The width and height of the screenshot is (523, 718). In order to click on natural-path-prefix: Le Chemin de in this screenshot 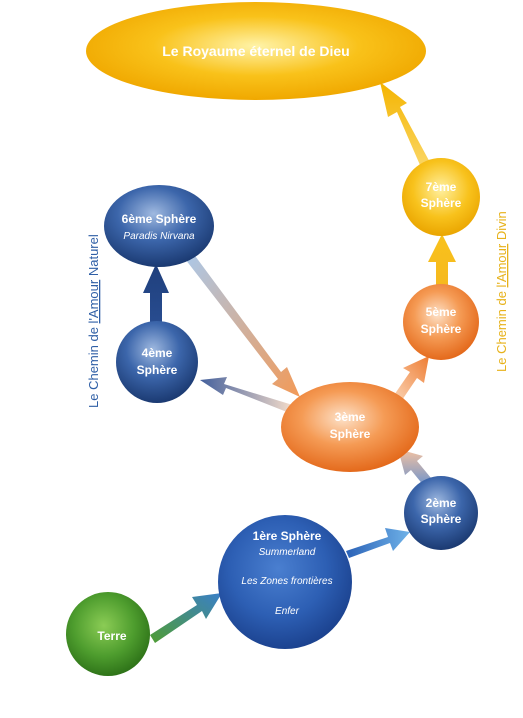, I will do `click(93, 365)`.